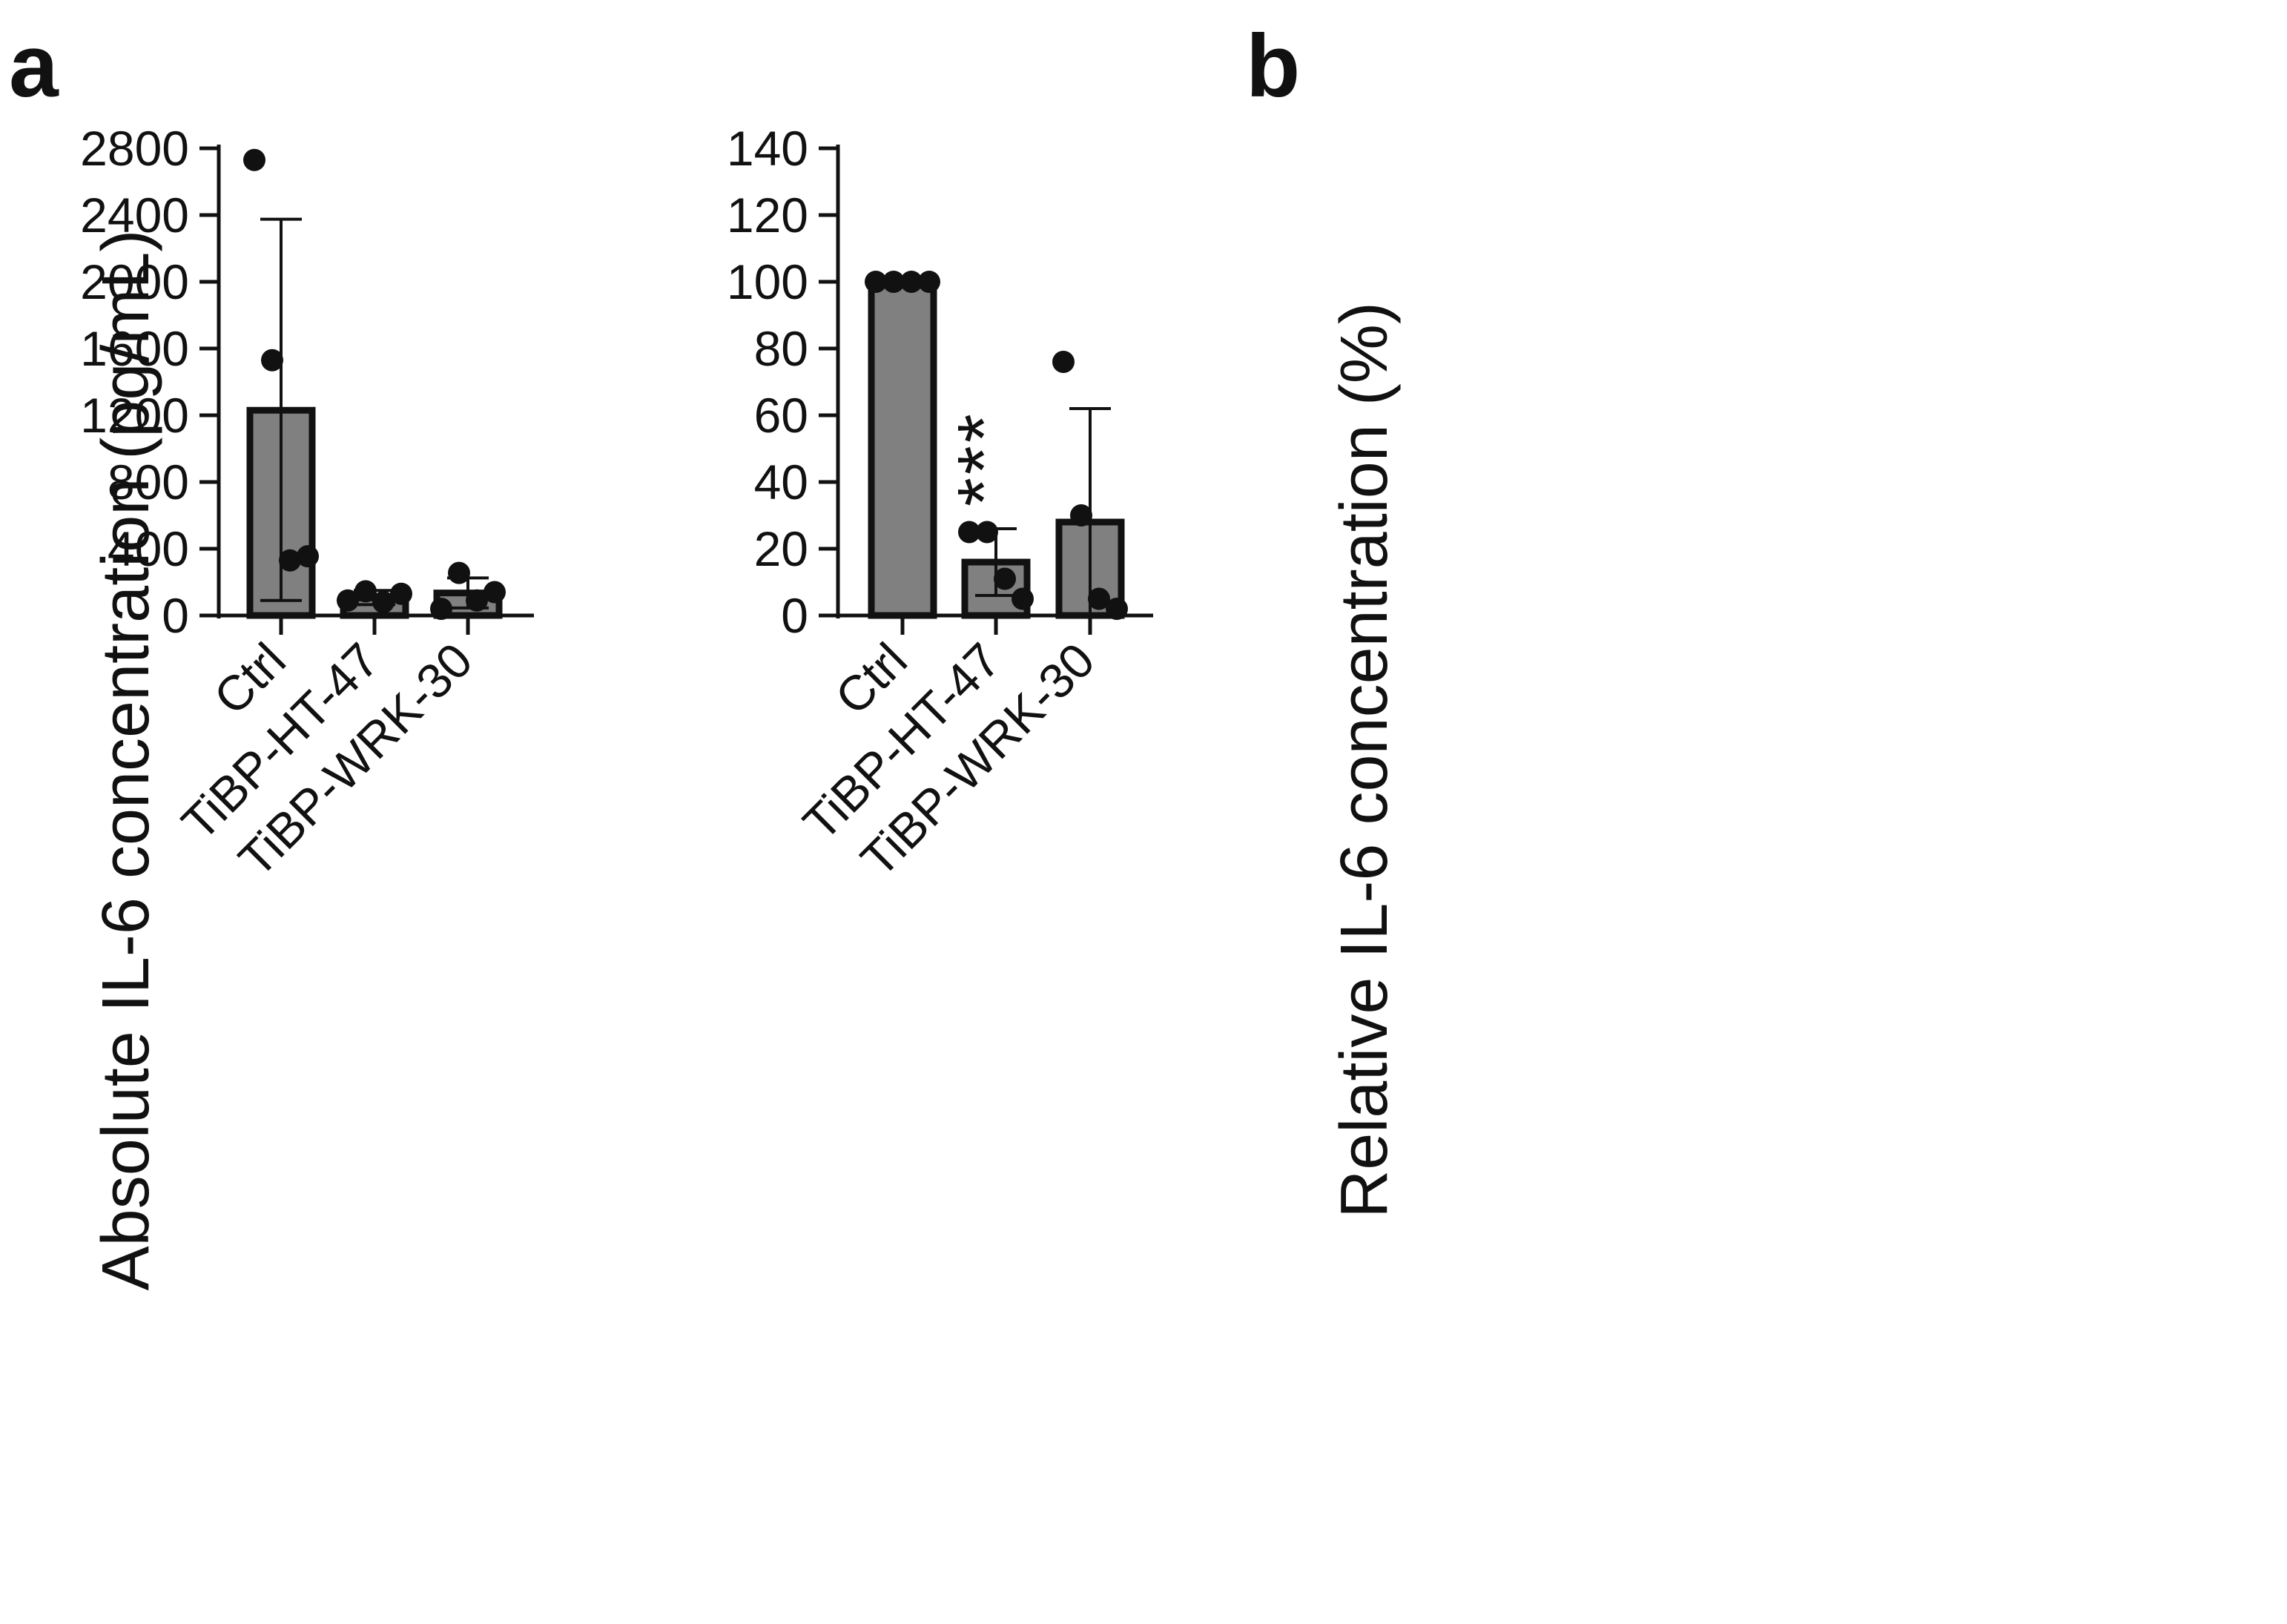 The image size is (2287, 1624). I want to click on panel-b-y-tick-label-120: 120, so click(767, 215).